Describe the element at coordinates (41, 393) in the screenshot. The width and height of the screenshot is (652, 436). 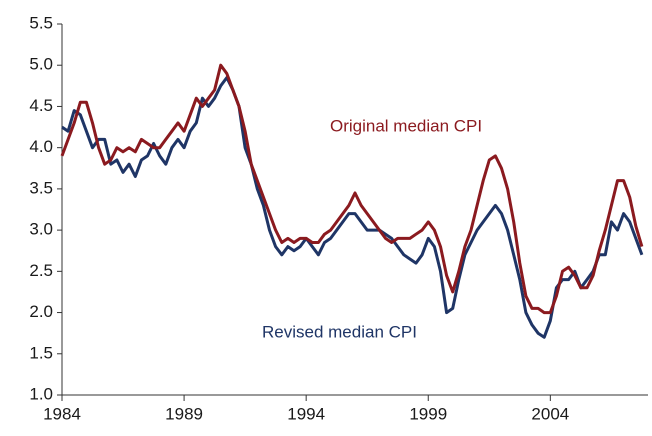
I see `y-tick-label: 1.0` at that location.